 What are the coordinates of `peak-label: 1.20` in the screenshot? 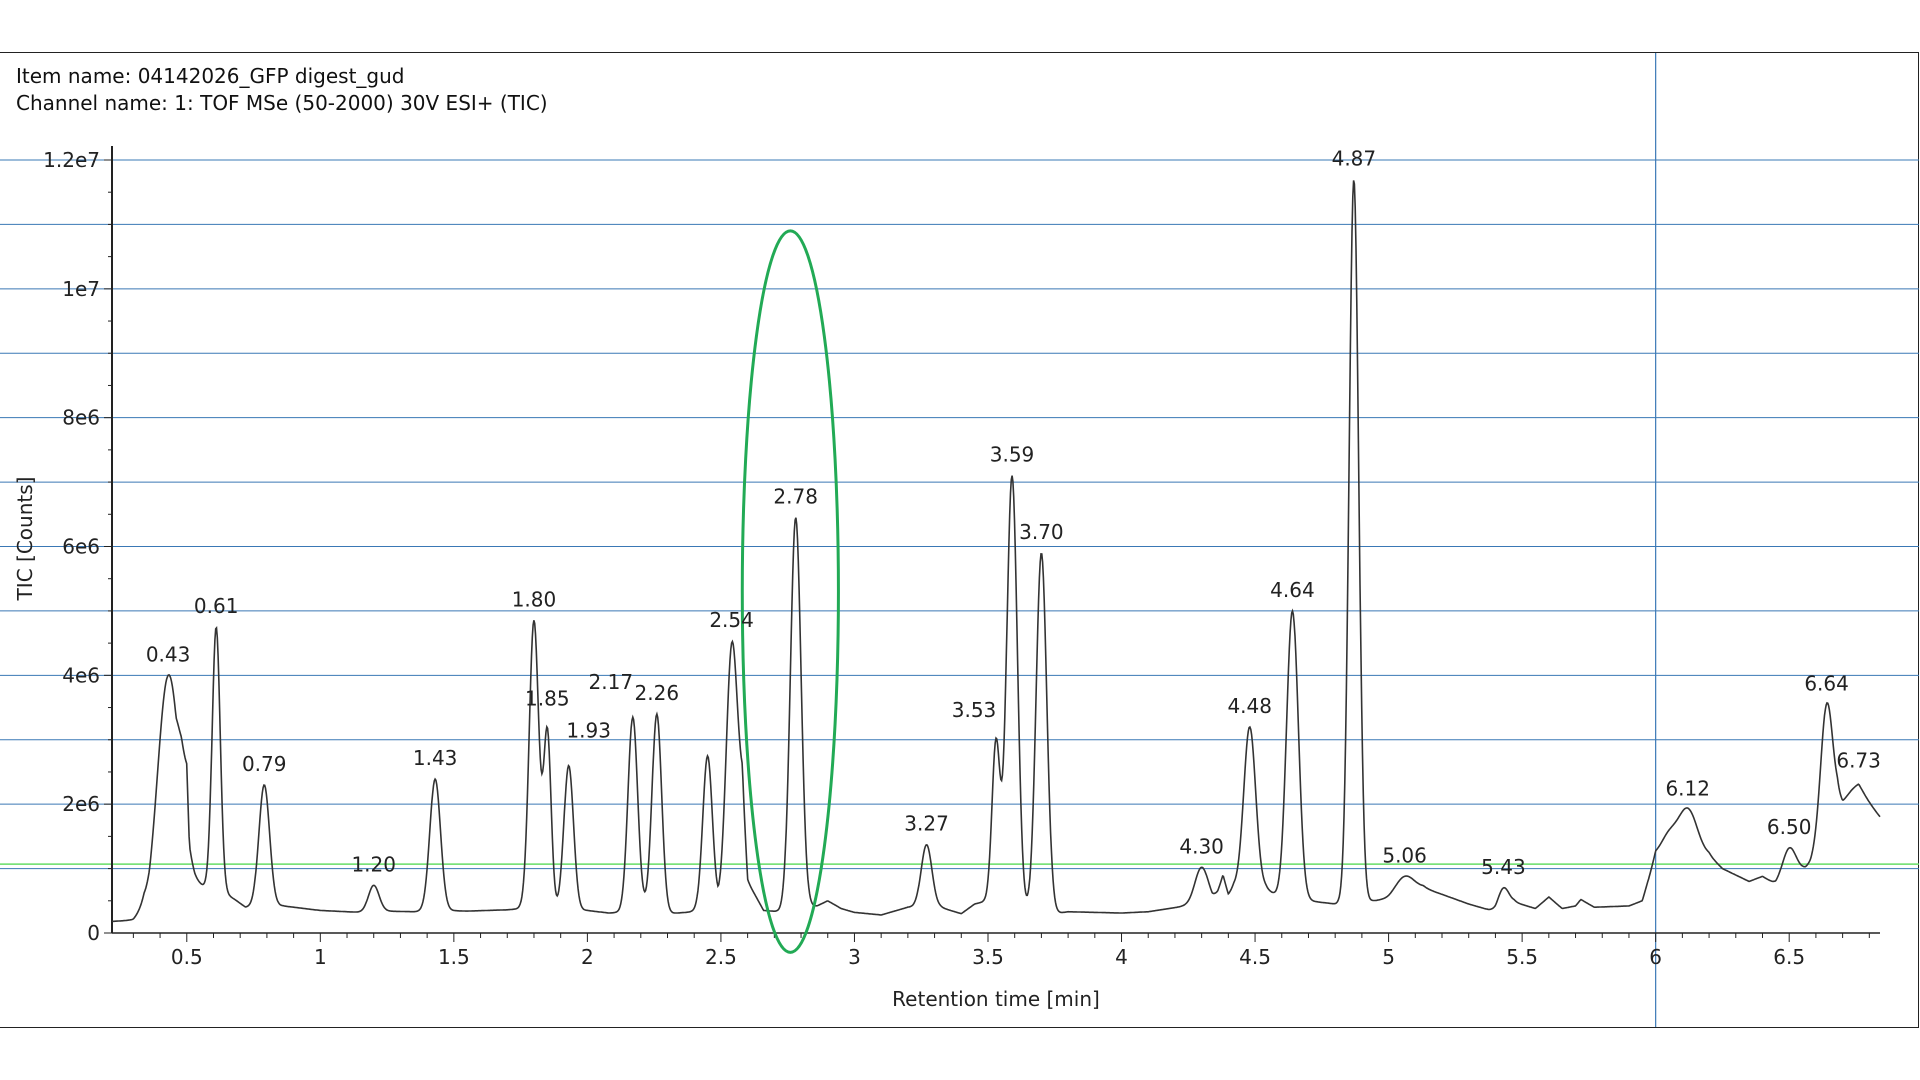 It's located at (373, 864).